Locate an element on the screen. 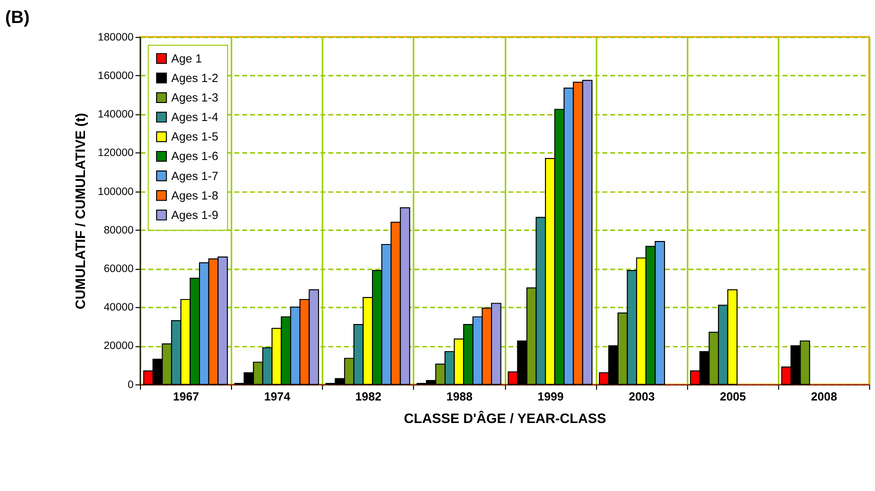 Image resolution: width=875 pixels, height=491 pixels. y-tick-label: 140000 is located at coordinates (116, 114).